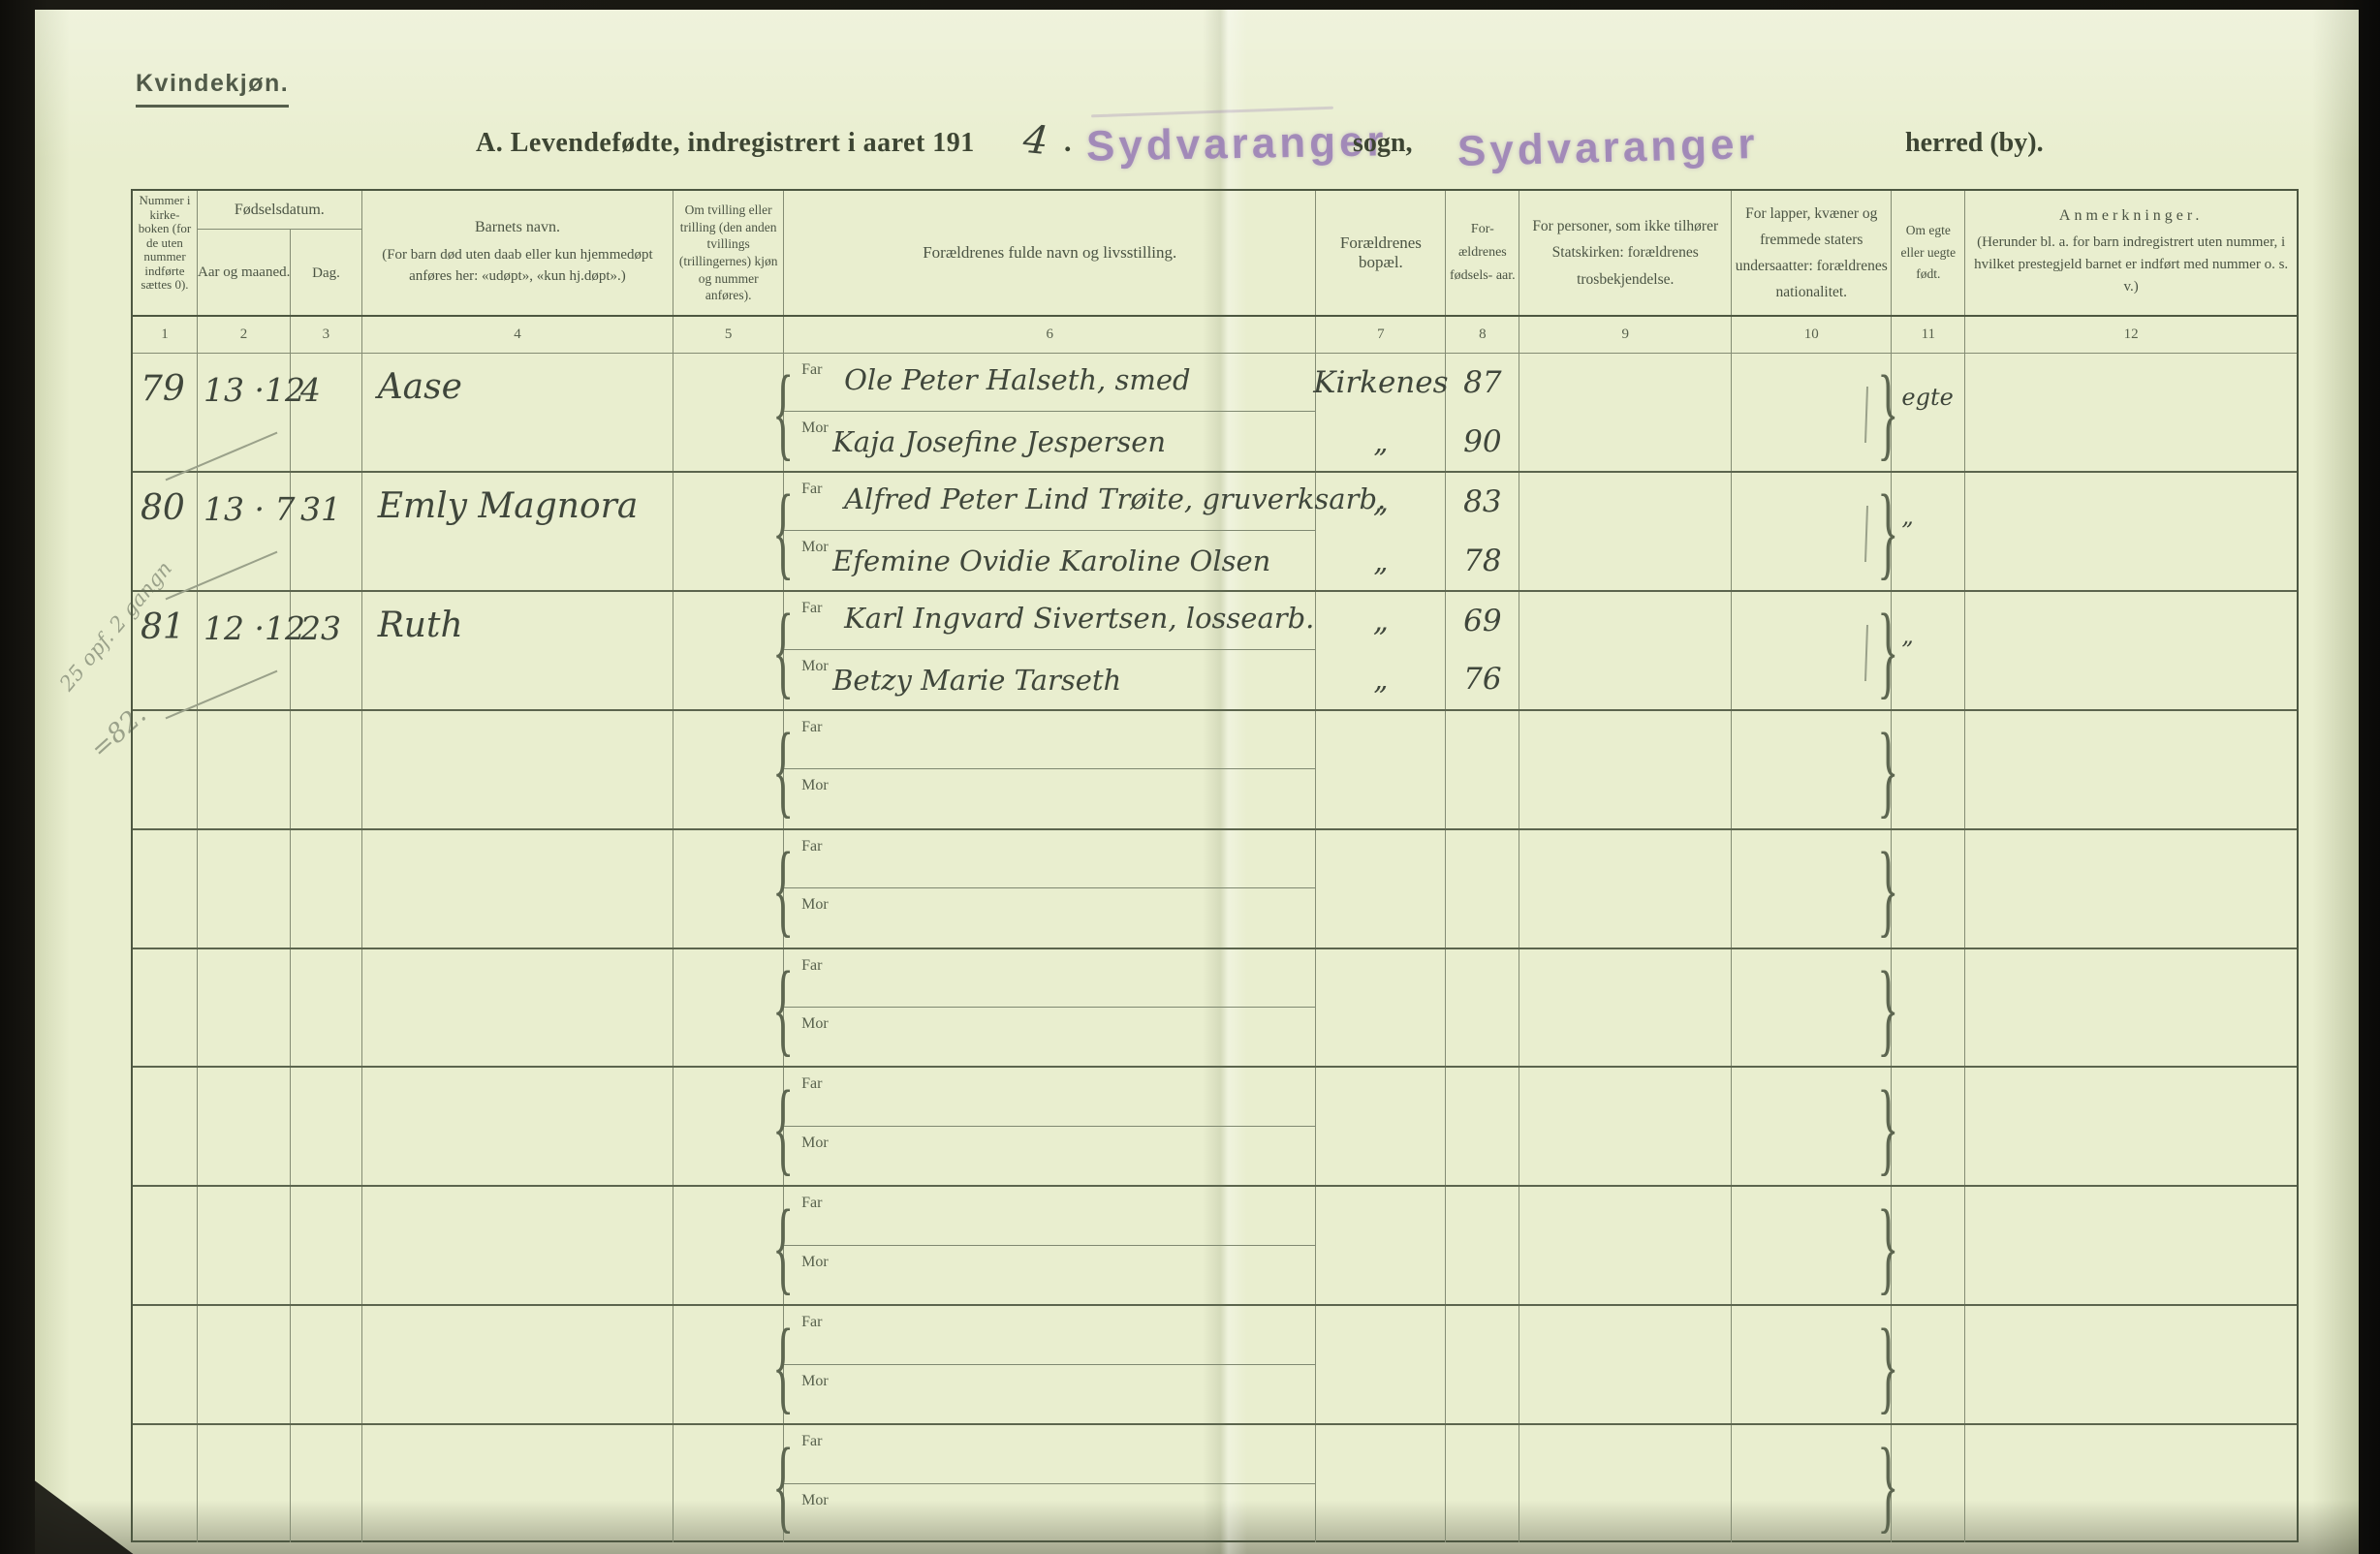 Image resolution: width=2380 pixels, height=1554 pixels. What do you see at coordinates (311, 390) in the screenshot?
I see `cell-day: 4` at bounding box center [311, 390].